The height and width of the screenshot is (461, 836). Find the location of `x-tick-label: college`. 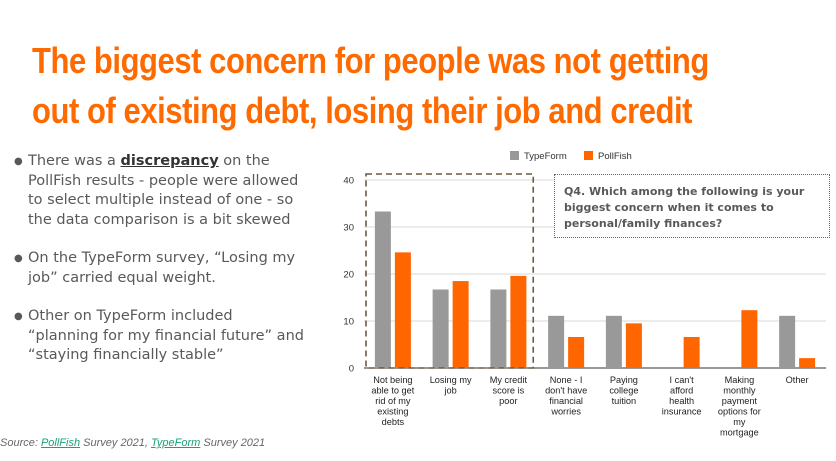

x-tick-label: college is located at coordinates (623, 391).